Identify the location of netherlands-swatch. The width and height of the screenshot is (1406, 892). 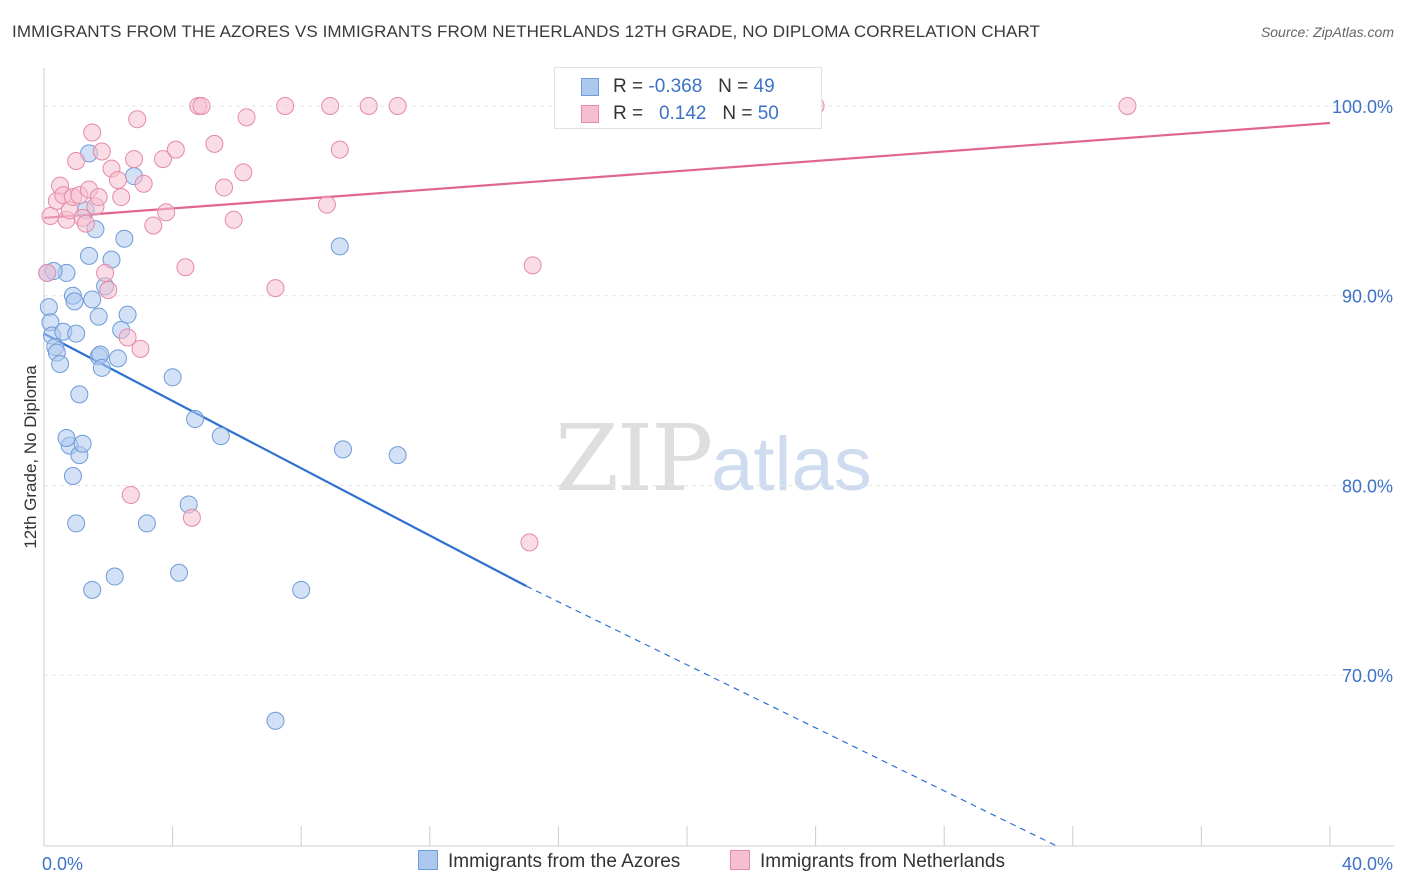
(590, 114).